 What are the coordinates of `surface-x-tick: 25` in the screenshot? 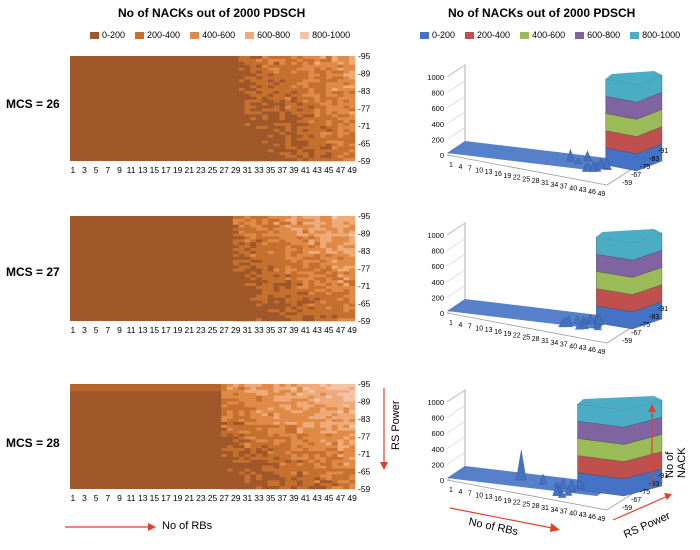 It's located at (526, 337).